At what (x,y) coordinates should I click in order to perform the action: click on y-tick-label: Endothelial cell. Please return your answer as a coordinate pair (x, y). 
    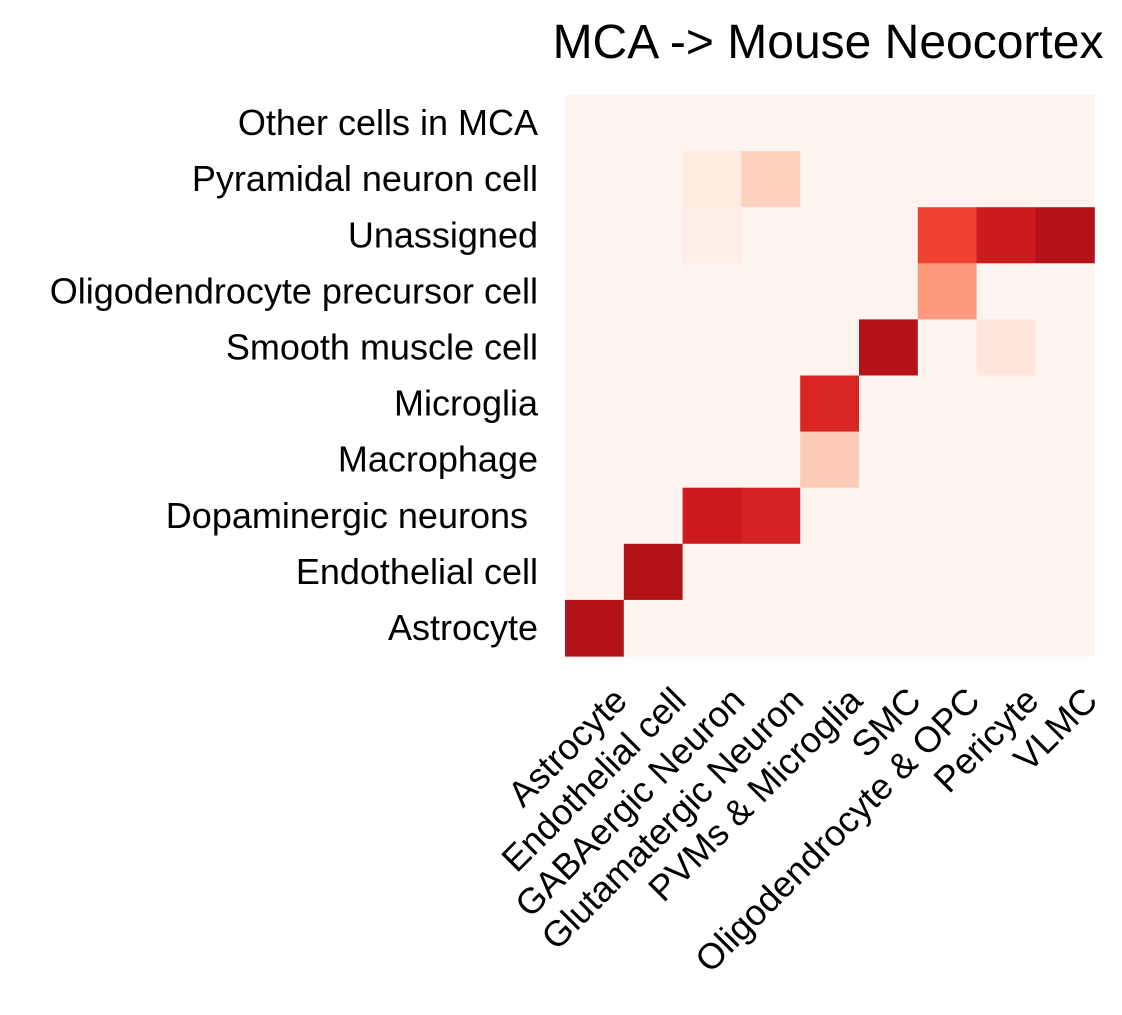
    Looking at the image, I should click on (417, 571).